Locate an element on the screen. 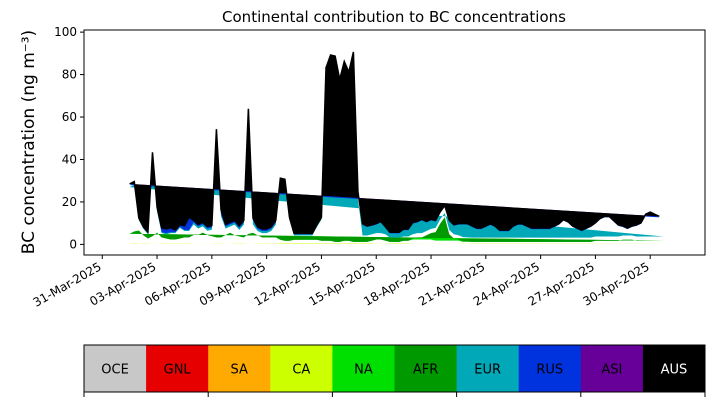 The image size is (714, 402). legend-swatch-eur is located at coordinates (488, 368).